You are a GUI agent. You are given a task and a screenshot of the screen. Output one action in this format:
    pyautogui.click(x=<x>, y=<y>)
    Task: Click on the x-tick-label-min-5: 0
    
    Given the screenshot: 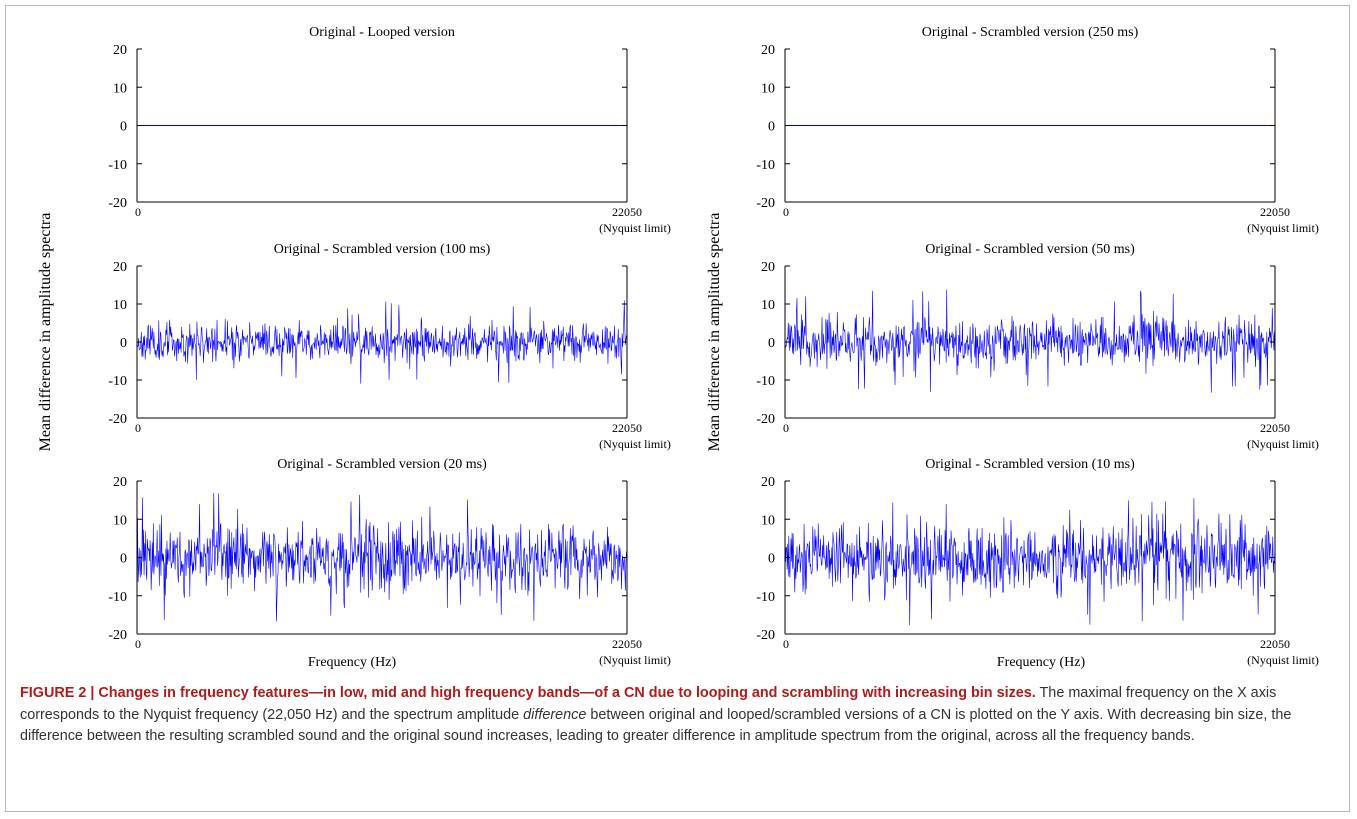 What is the action you would take?
    pyautogui.click(x=138, y=644)
    